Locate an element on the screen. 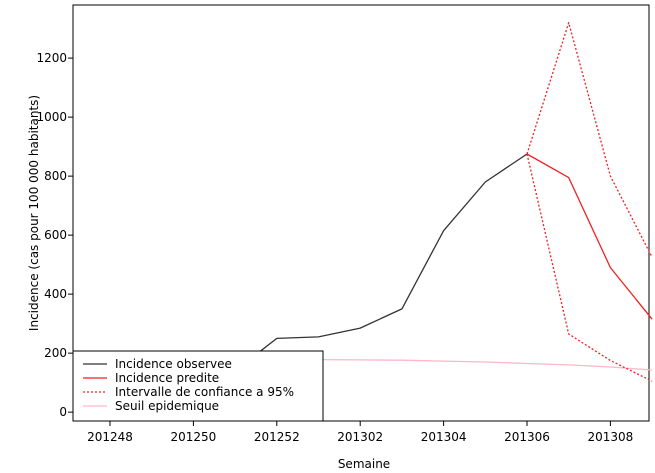 This screenshot has width=655, height=473. y-tick-label-5: 1000 is located at coordinates (51, 117).